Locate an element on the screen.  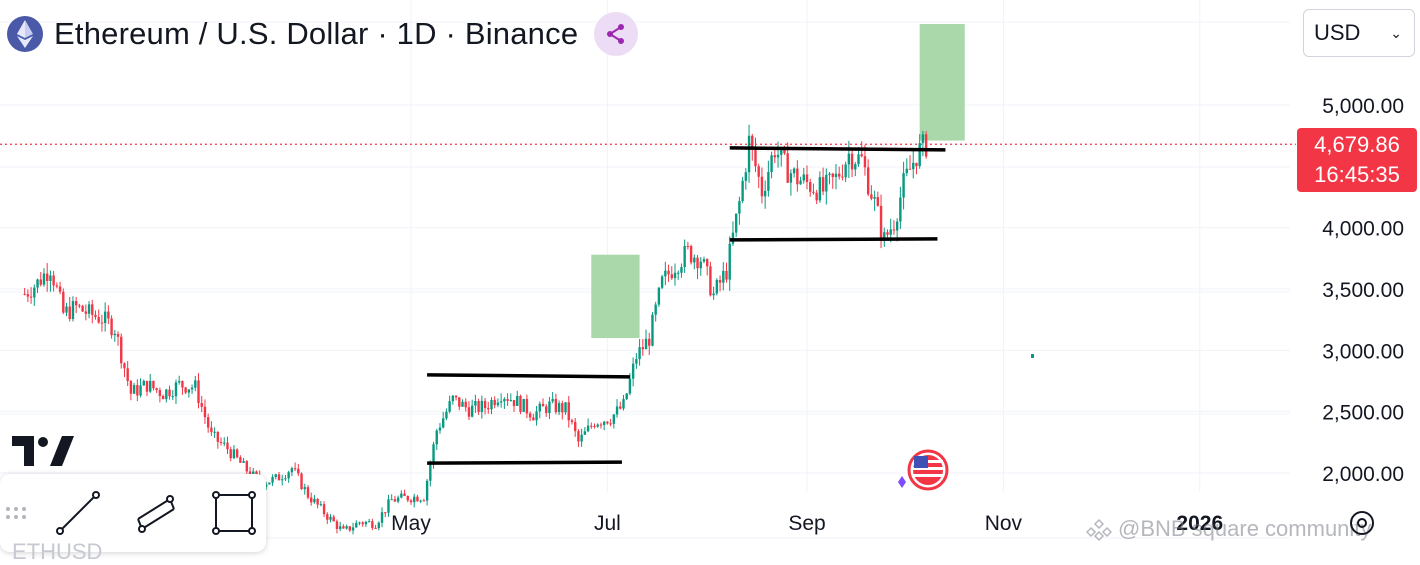
x-tick-label: Sep is located at coordinates (806, 523).